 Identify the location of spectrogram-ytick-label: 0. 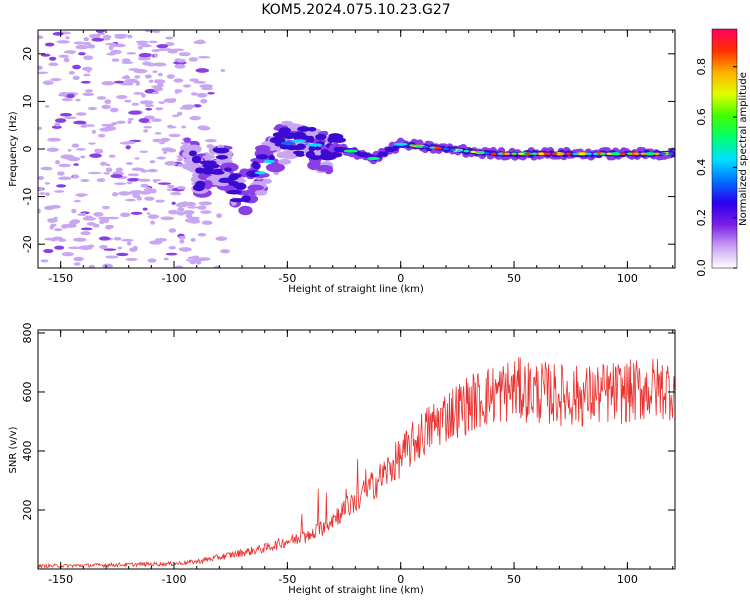
(27, 149).